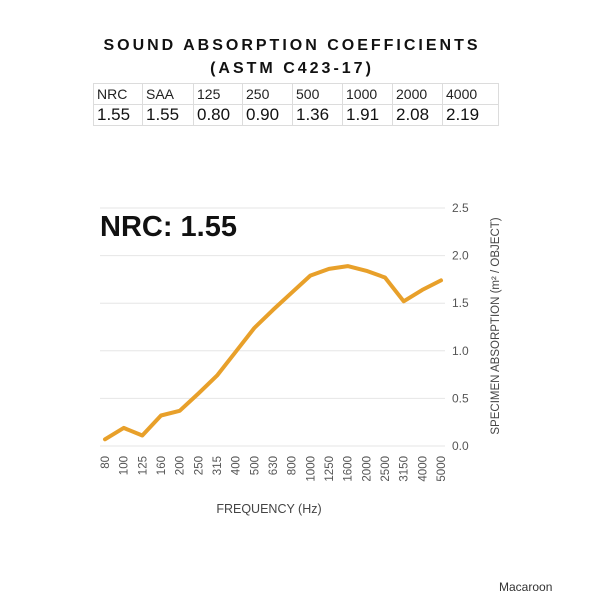 The height and width of the screenshot is (601, 601). What do you see at coordinates (460, 256) in the screenshot?
I see `y-tick-label: 2.0` at bounding box center [460, 256].